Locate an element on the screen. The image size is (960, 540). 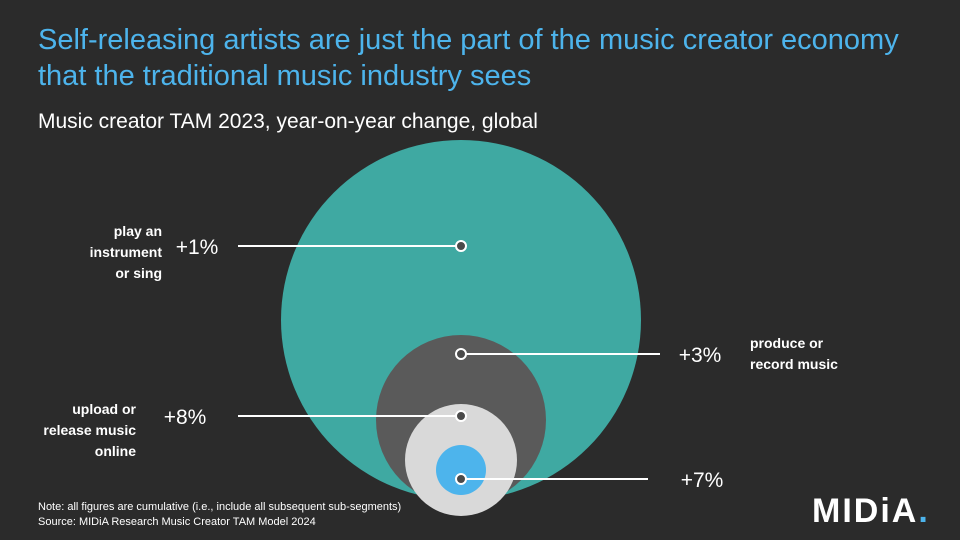
logo-text: MIDiA is located at coordinates (865, 511).